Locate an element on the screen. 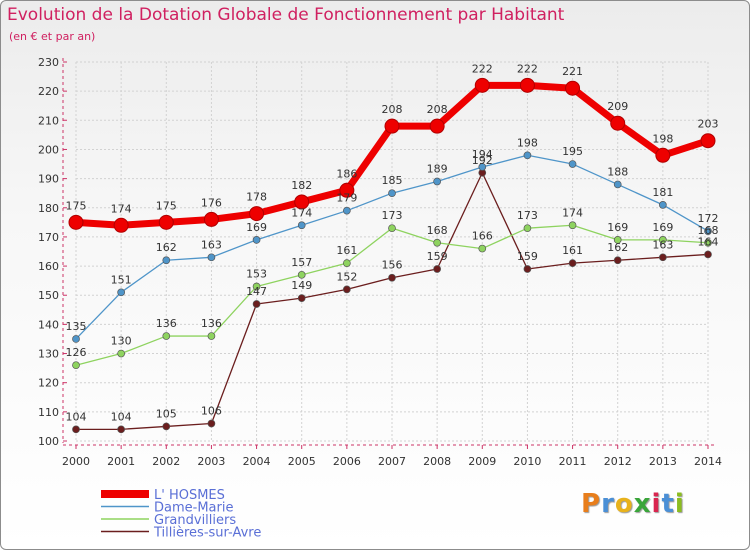  point-0-2010 is located at coordinates (527, 85).